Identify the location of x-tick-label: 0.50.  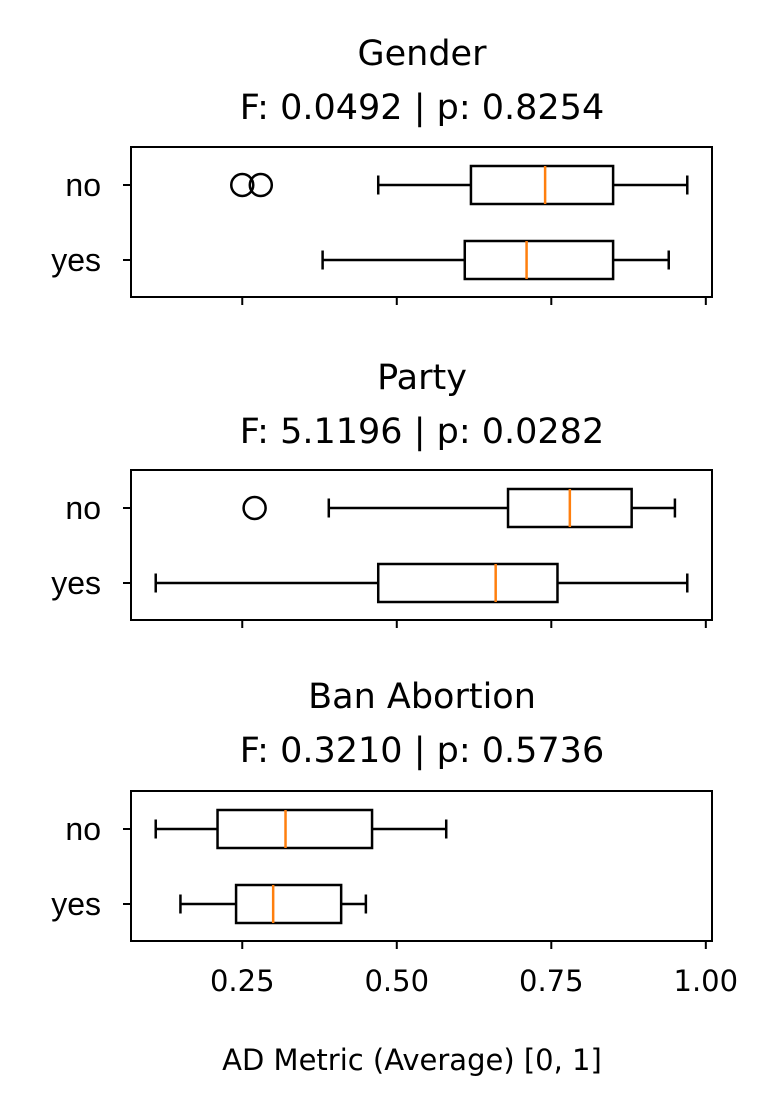
(396, 981).